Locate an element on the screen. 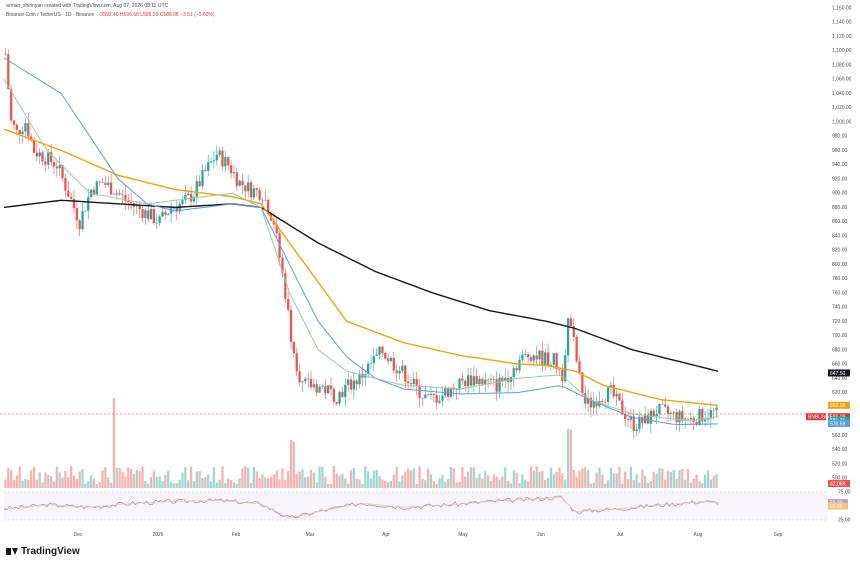  price-tick-label: 1,100.00 is located at coordinates (842, 51).